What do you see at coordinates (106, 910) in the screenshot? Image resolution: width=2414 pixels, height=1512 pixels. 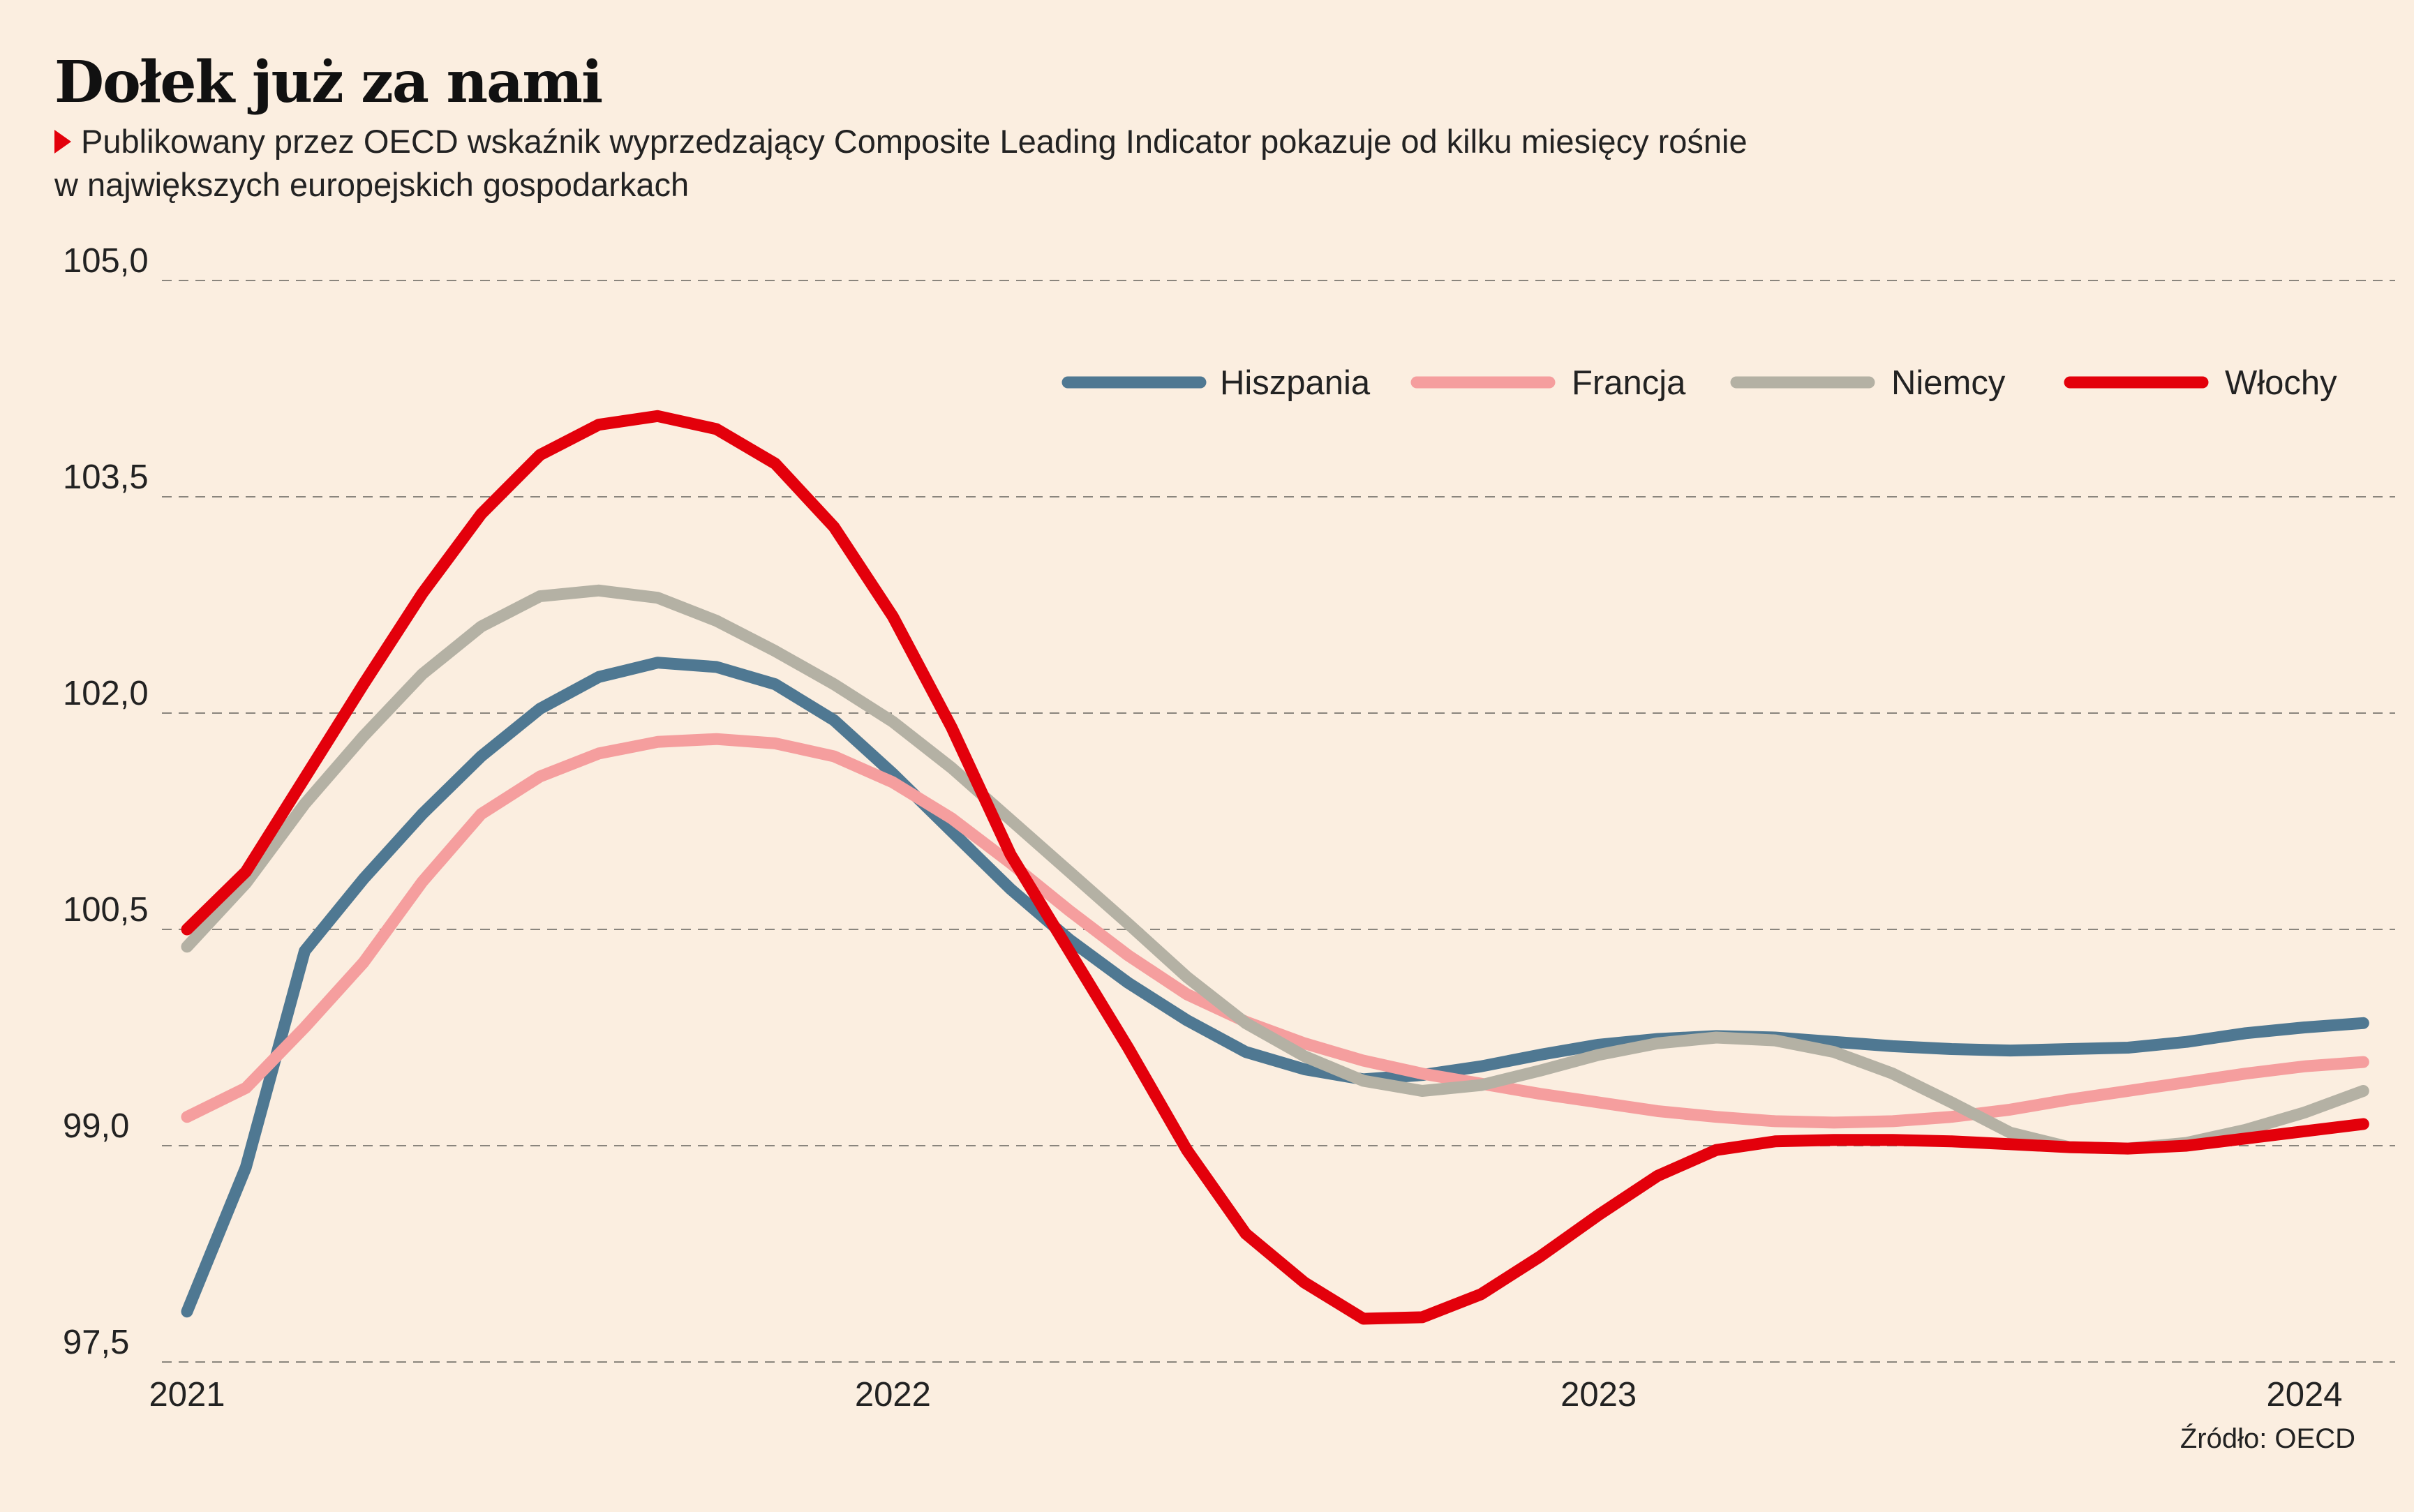 I see `y-tick-label: 100,5` at bounding box center [106, 910].